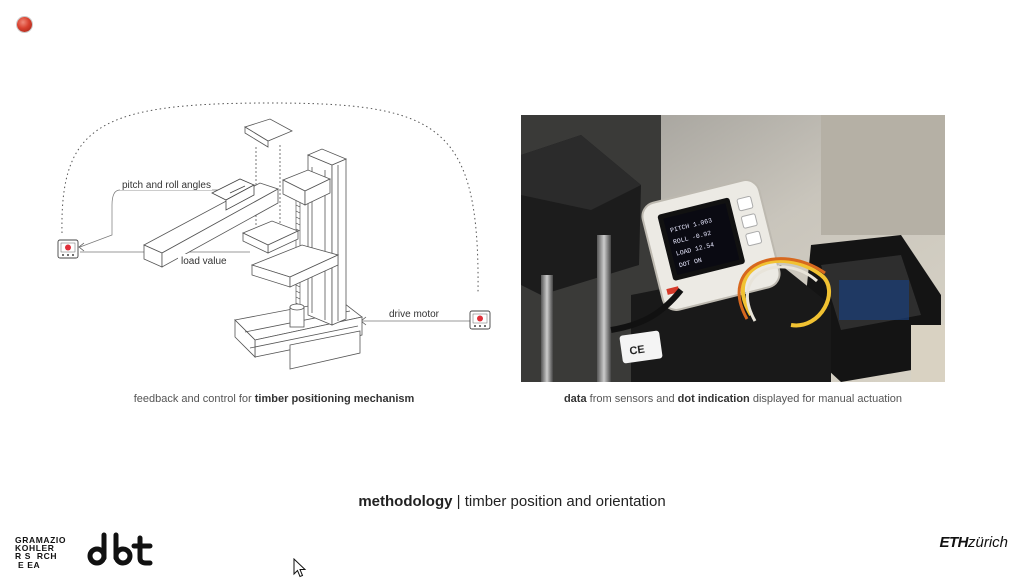 This screenshot has height=578, width=1024. What do you see at coordinates (414, 314) in the screenshot?
I see `label-drive-motor: drive motor` at bounding box center [414, 314].